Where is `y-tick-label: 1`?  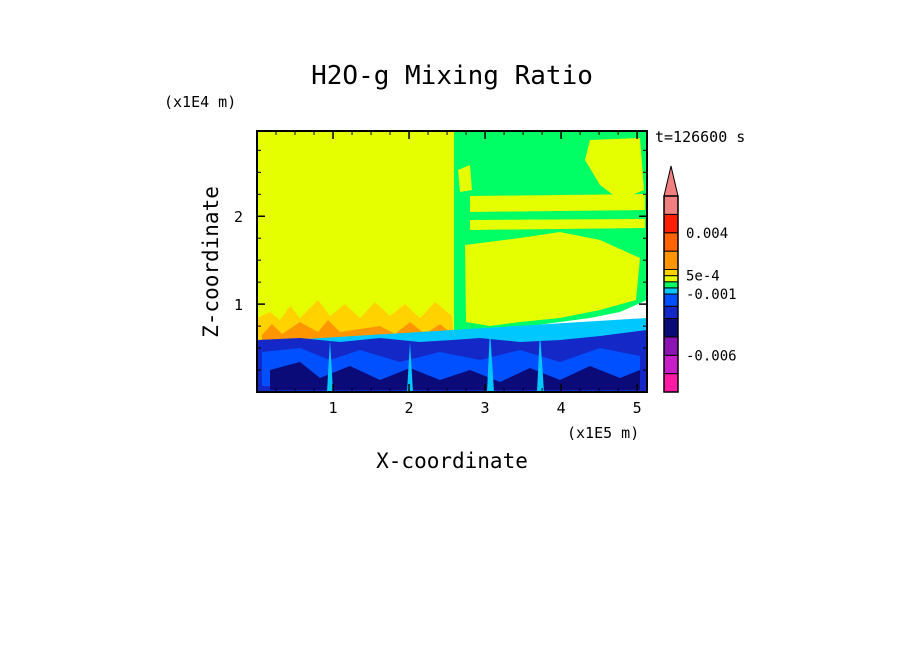
y-tick-label: 1 is located at coordinates (238, 305).